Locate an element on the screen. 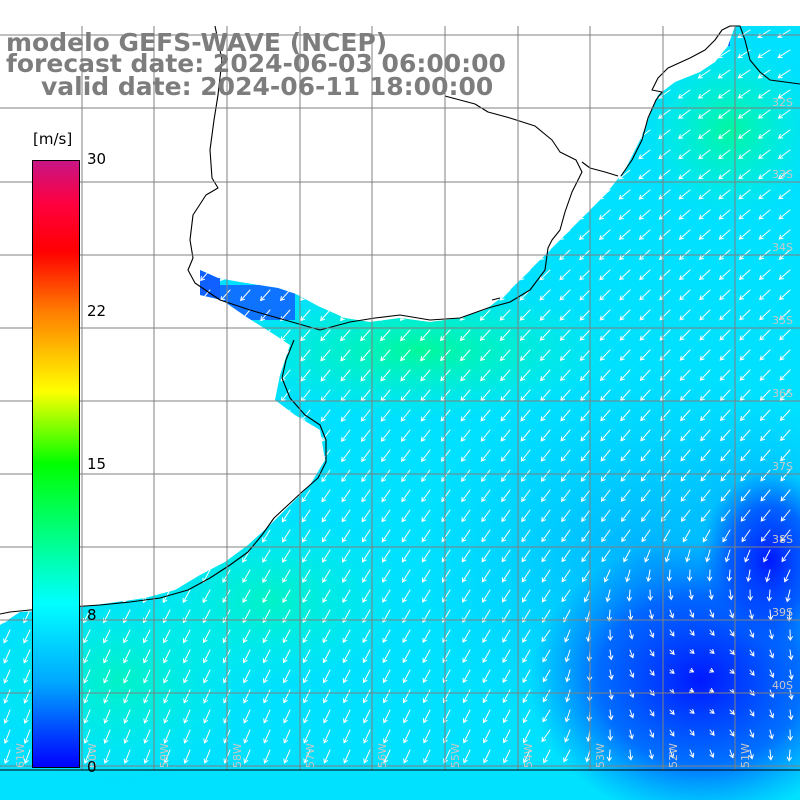 The image size is (800, 800). lat-label: 39S is located at coordinates (782, 612).